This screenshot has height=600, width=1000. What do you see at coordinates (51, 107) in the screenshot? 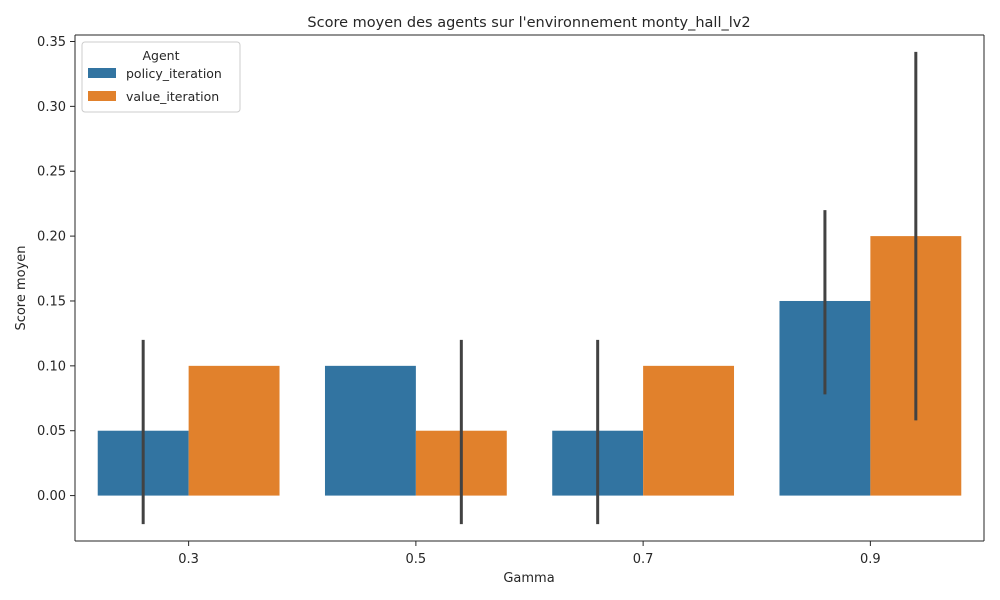
I see `y-tick-label: 0.30` at bounding box center [51, 107].